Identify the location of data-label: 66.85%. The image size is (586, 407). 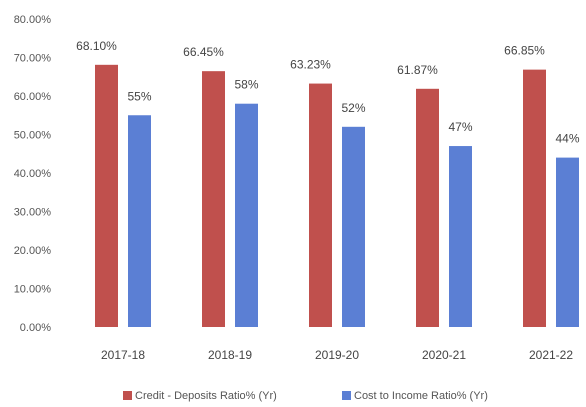
(524, 51).